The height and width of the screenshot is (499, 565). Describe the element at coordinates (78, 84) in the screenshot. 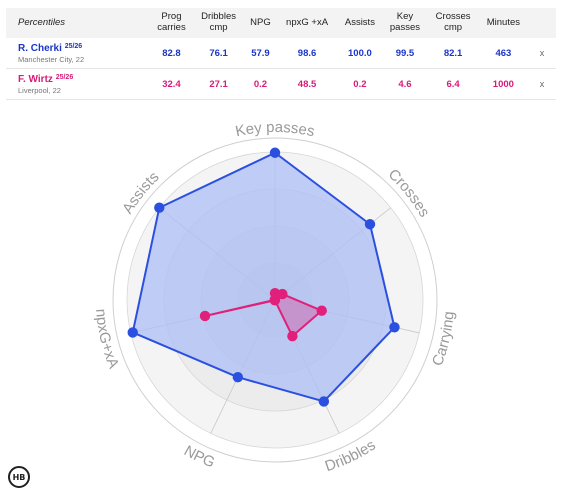

I see `player-cell-wirtz: F. Wirtz 25/26 Liverpool, 22` at that location.